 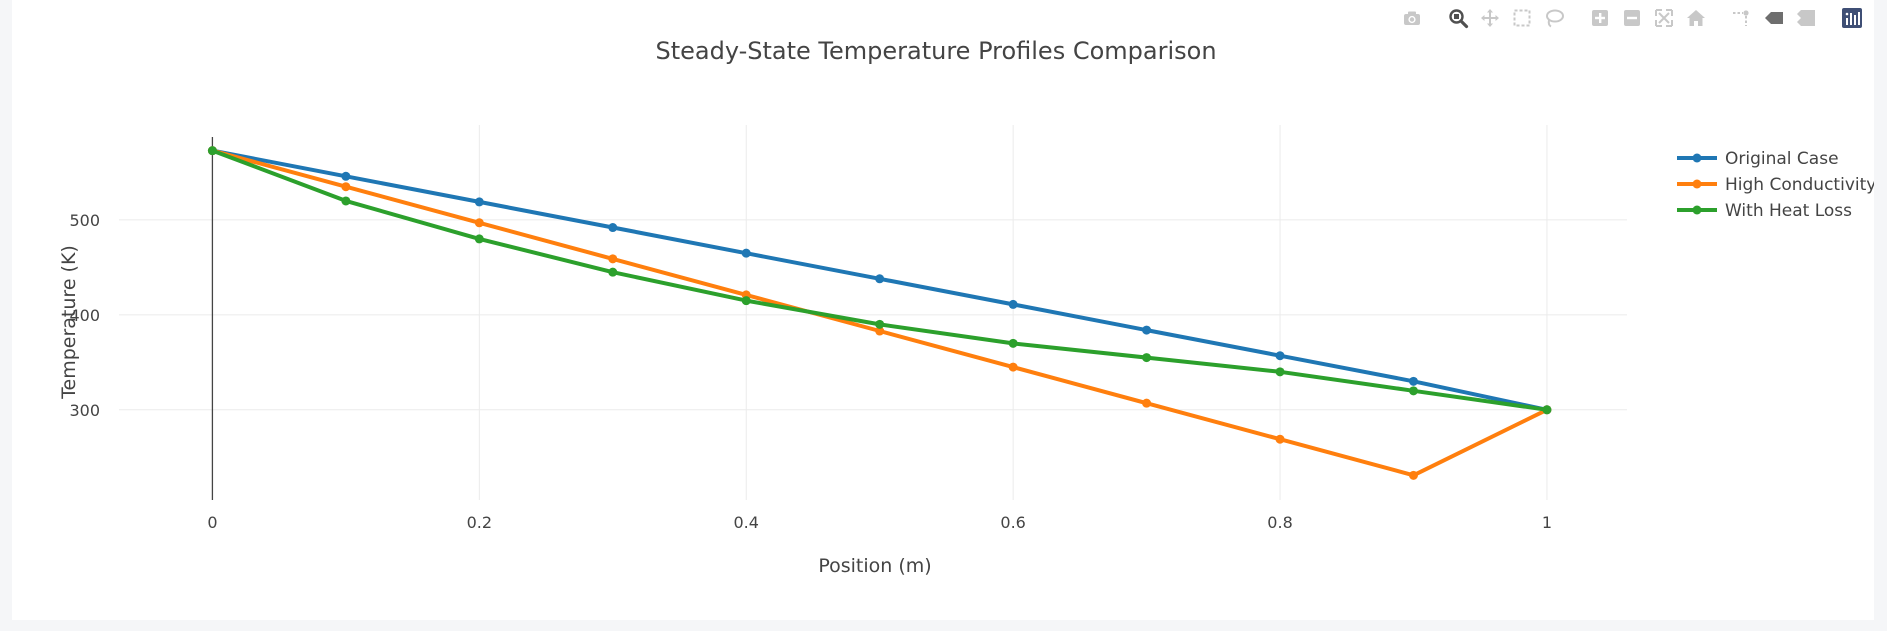 I want to click on modebar, so click(x=1632, y=18).